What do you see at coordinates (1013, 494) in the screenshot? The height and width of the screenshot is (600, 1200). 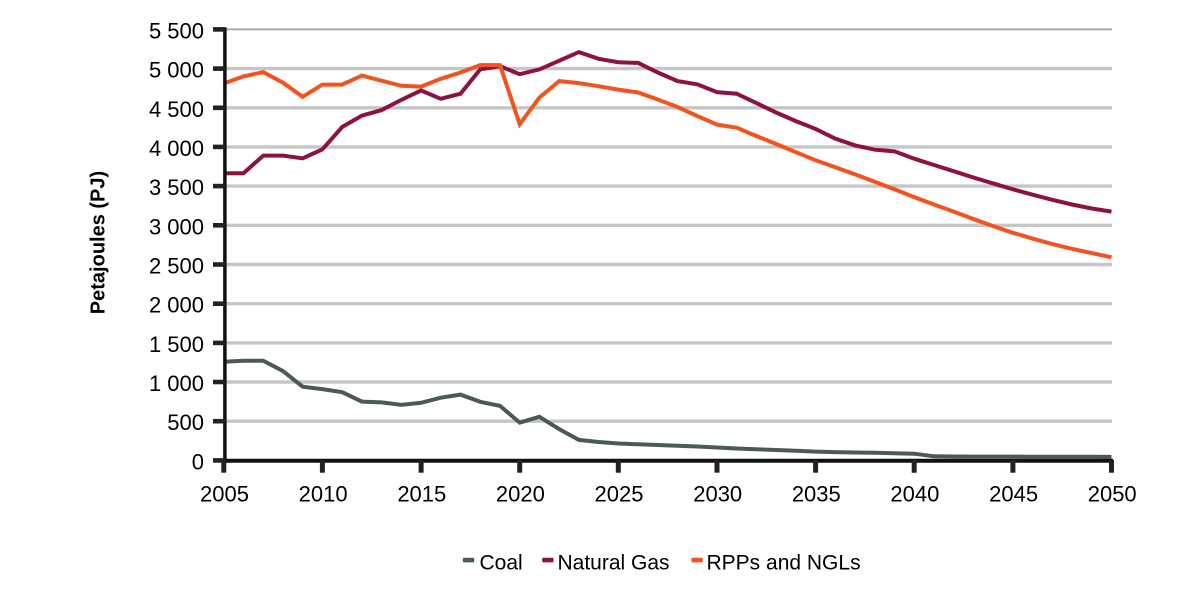 I see `svg-text: 2045` at bounding box center [1013, 494].